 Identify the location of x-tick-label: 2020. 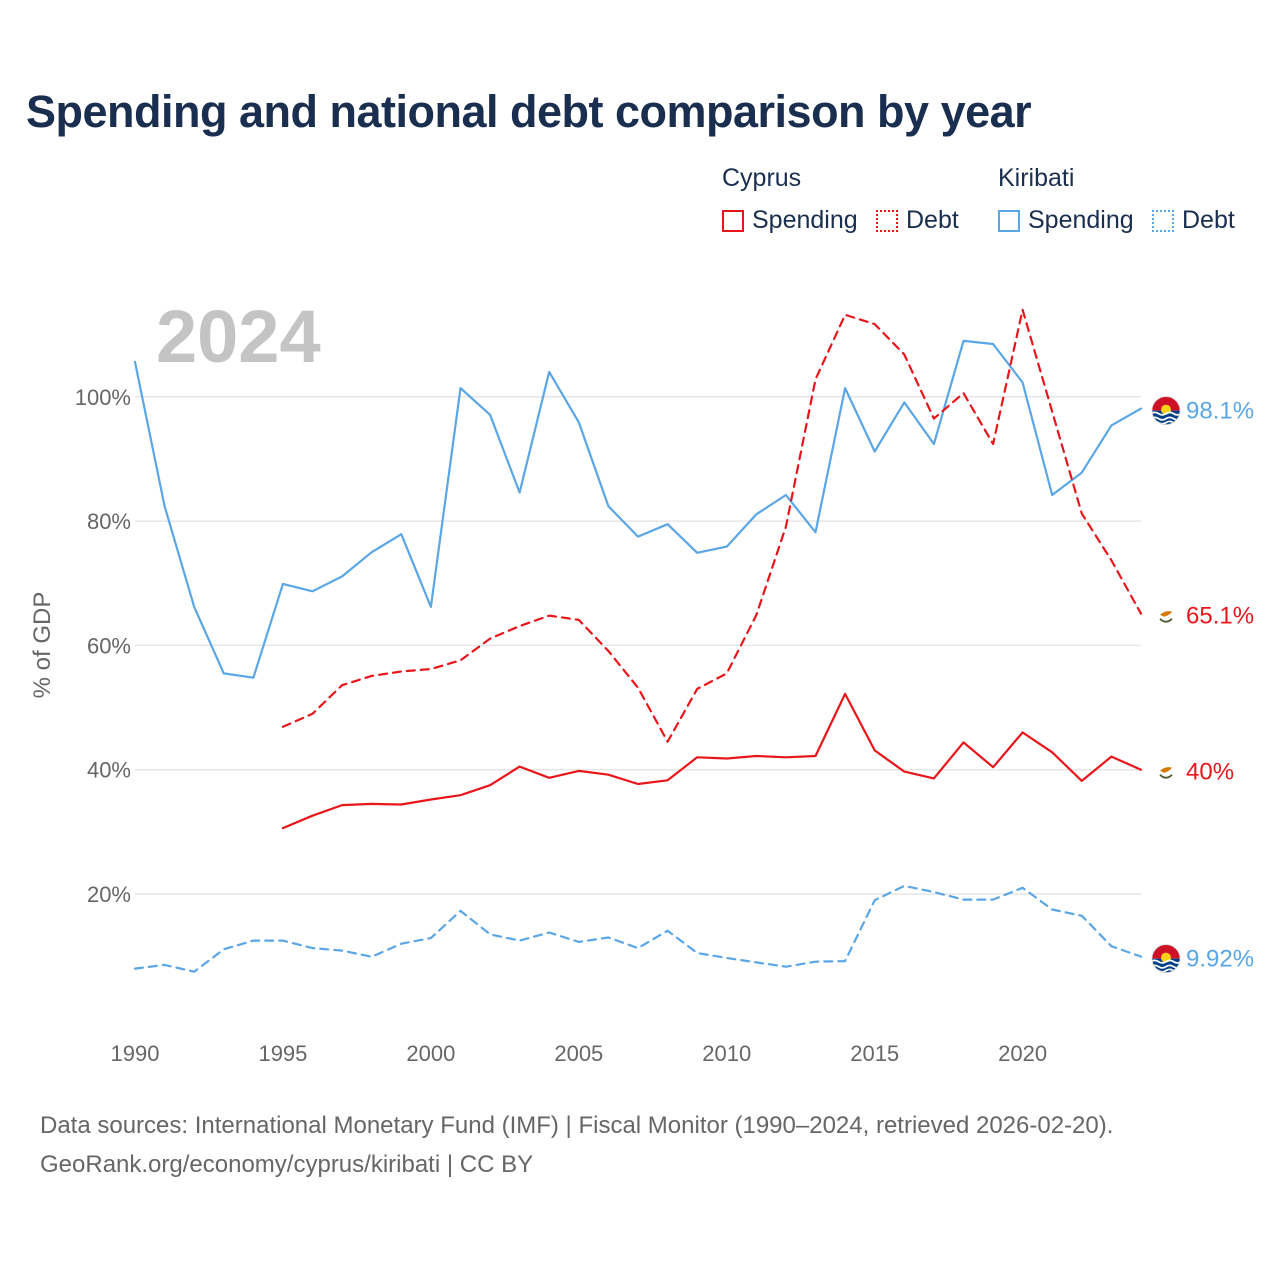
(1022, 1053).